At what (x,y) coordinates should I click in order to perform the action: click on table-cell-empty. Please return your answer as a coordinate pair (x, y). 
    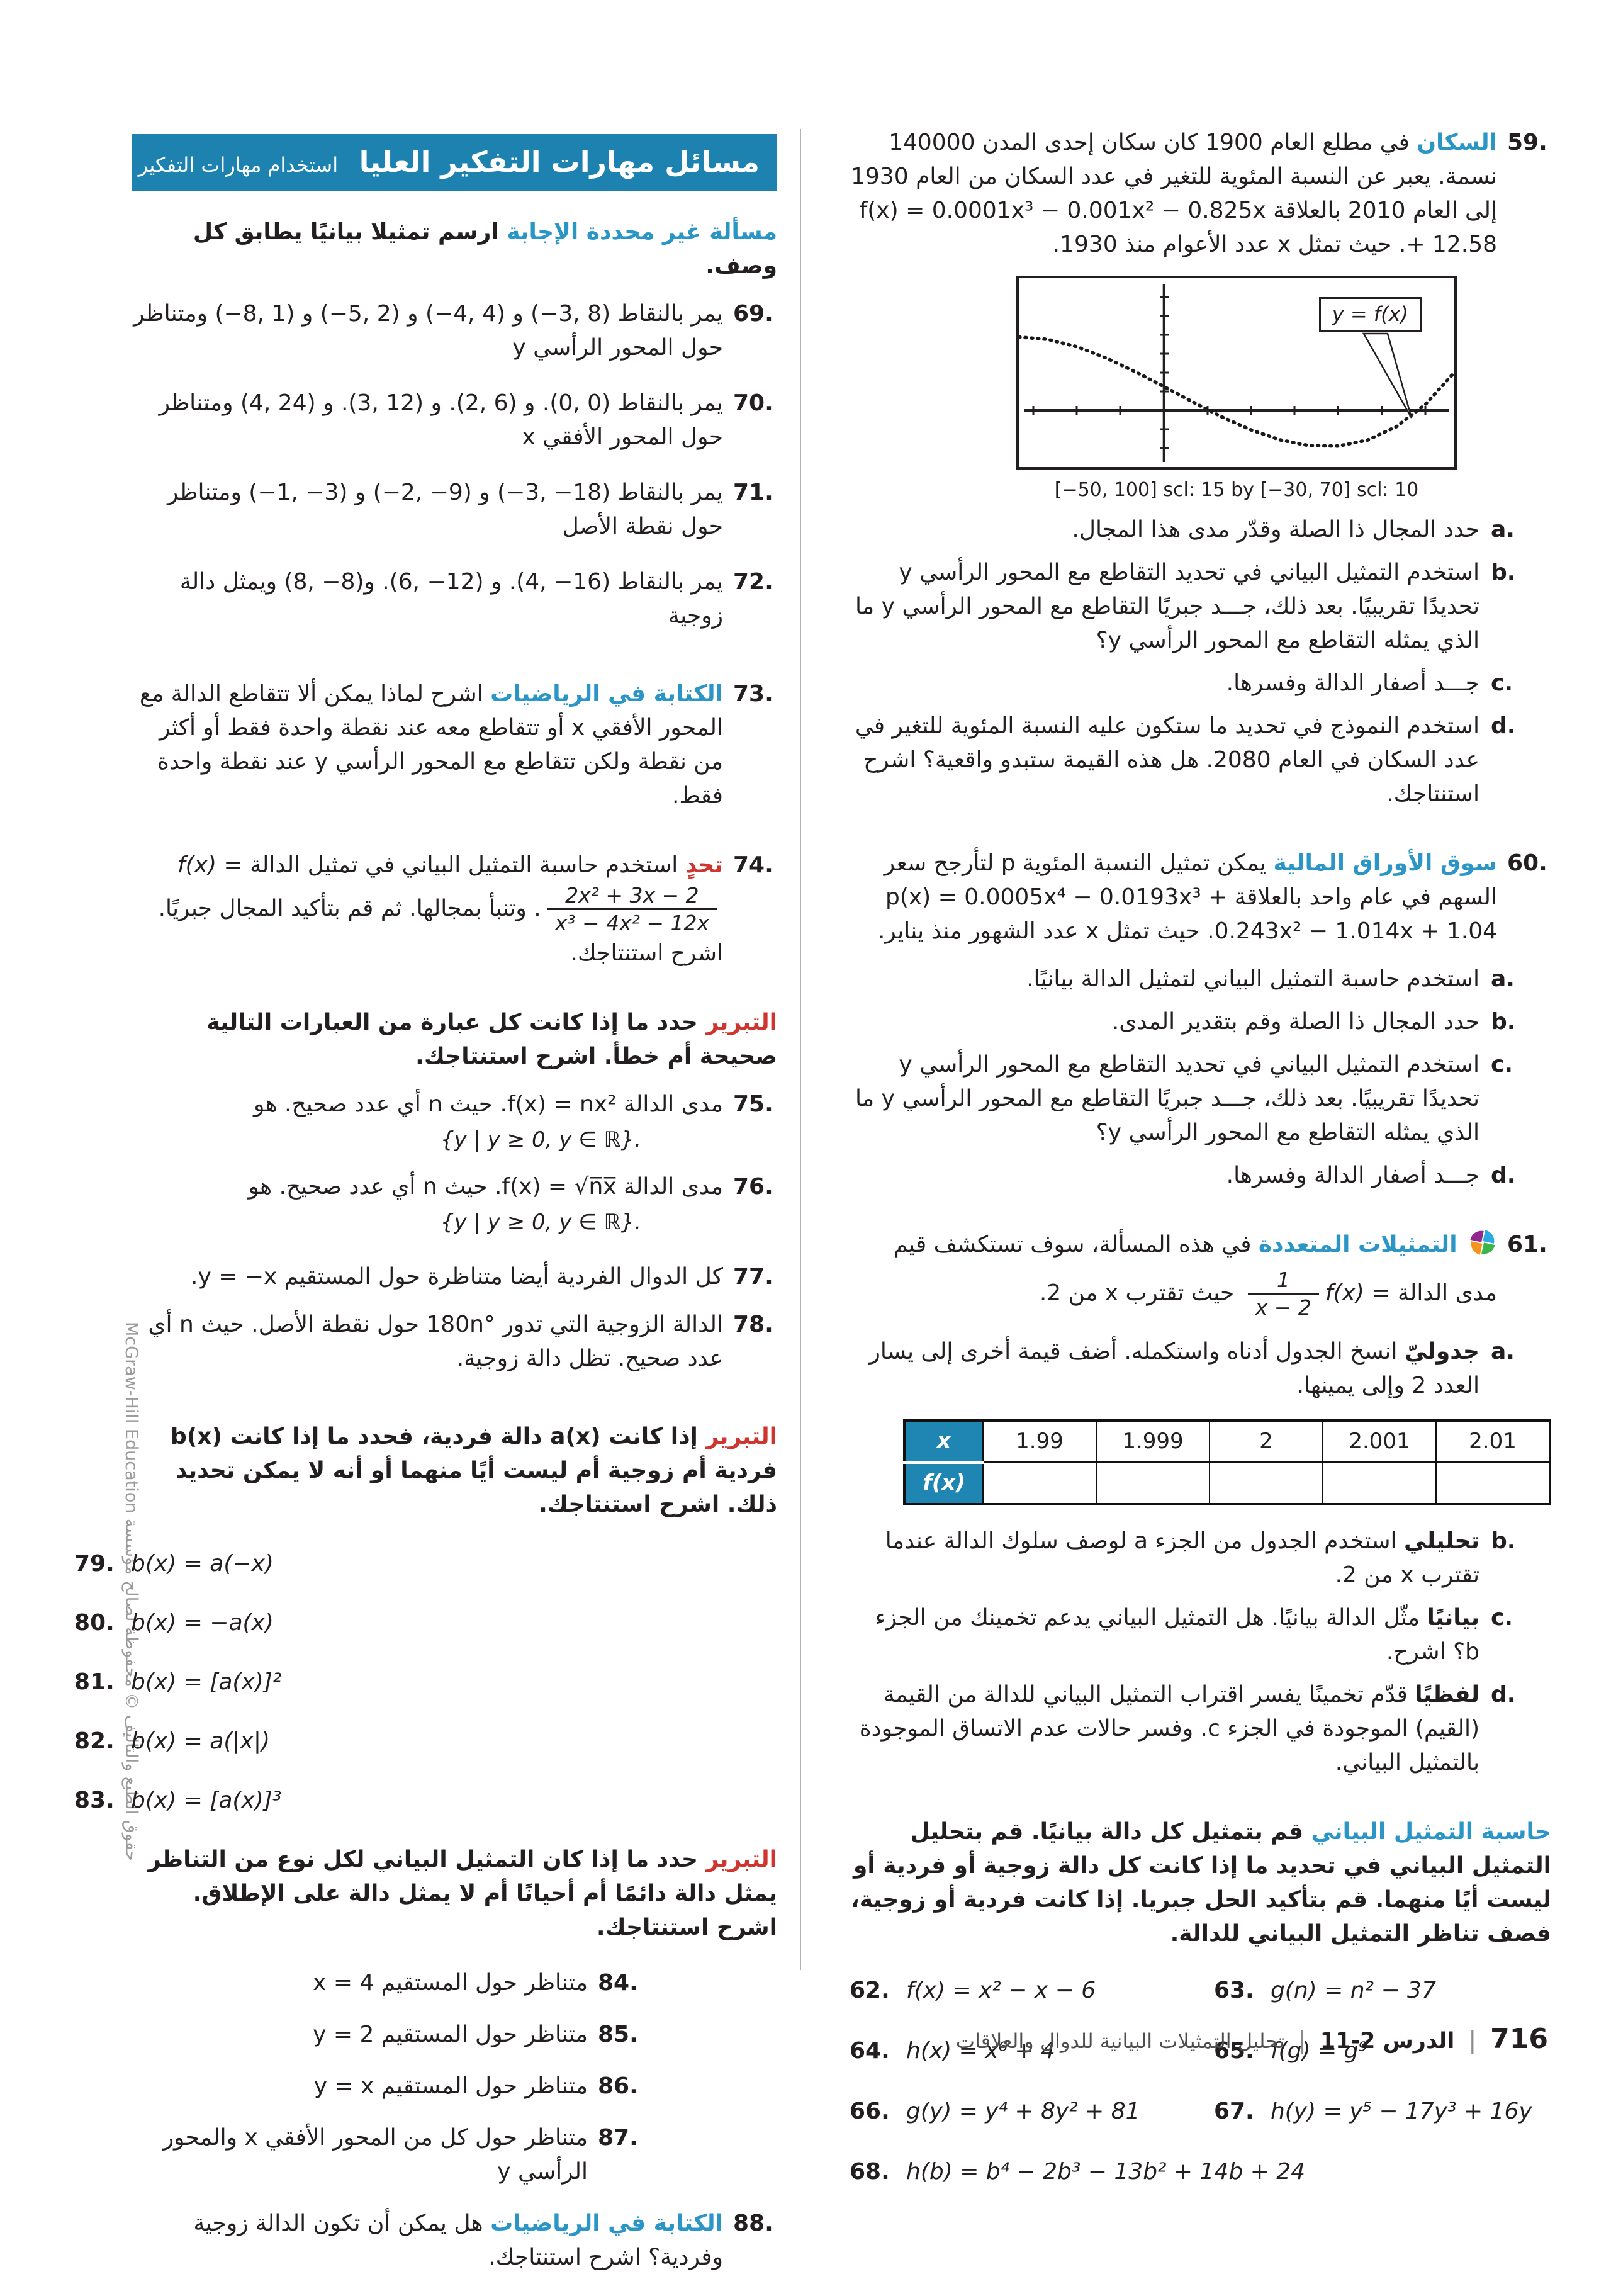
    Looking at the image, I should click on (1379, 1483).